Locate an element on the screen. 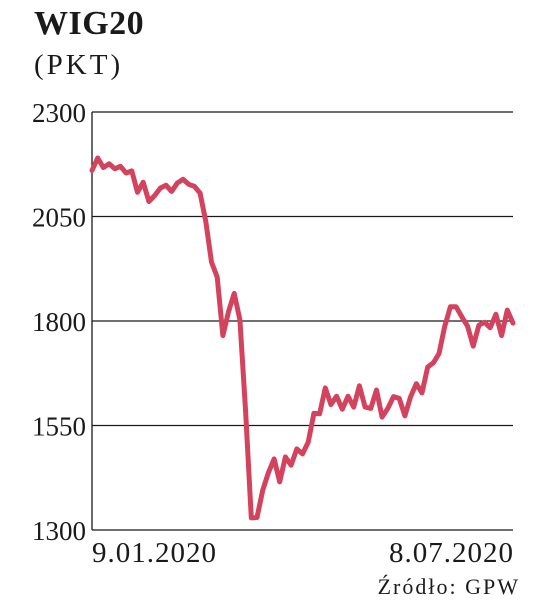  source-note: Źródło: GPW is located at coordinates (448, 586).